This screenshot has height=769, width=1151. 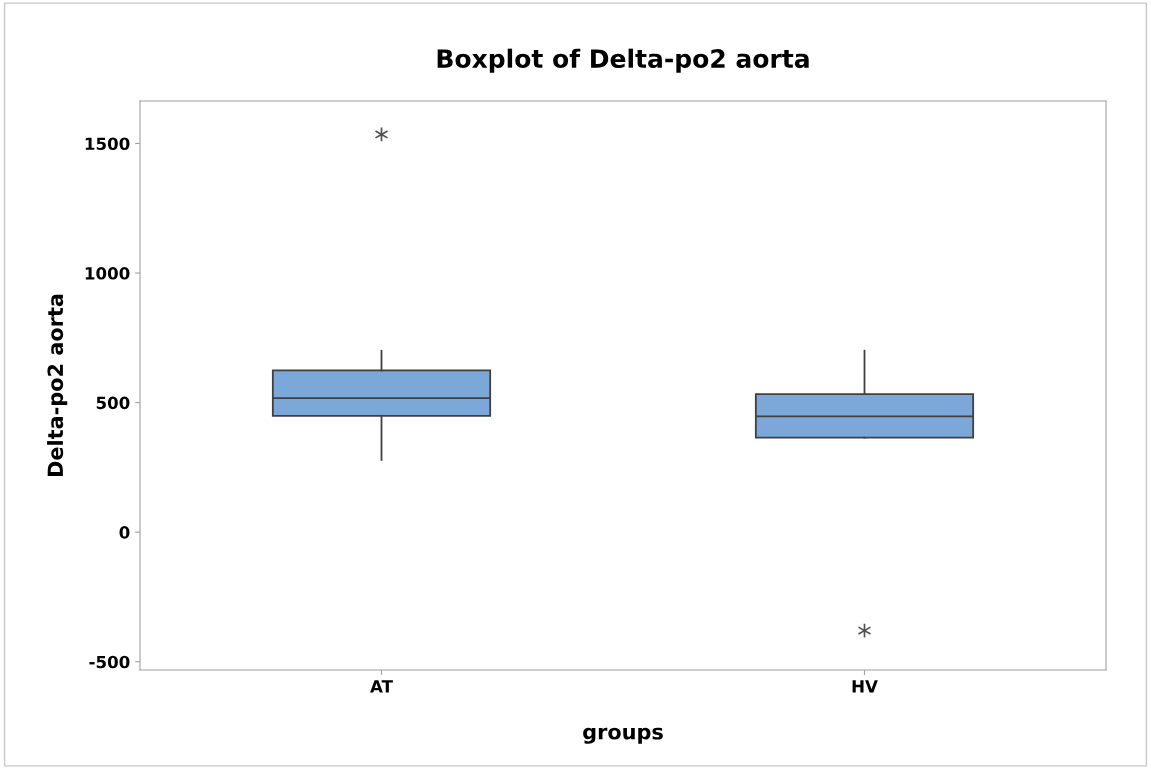 I want to click on y-tick-label: 0, so click(x=124, y=532).